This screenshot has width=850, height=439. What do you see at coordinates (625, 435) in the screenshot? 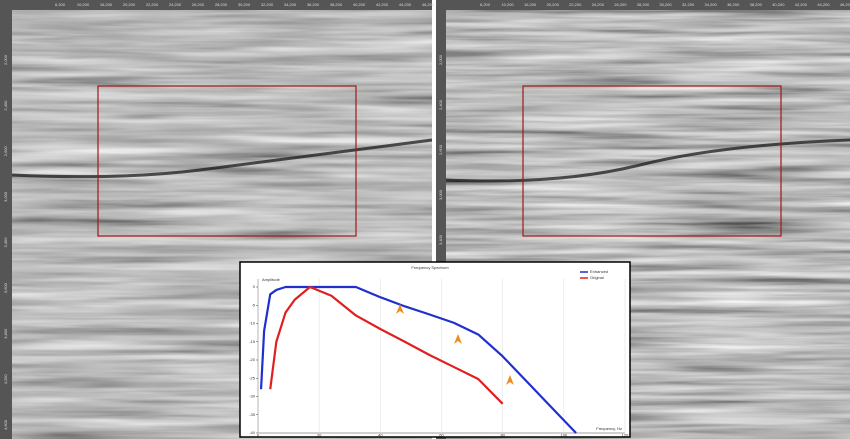
I see `x-tick-label: 120` at bounding box center [625, 435].